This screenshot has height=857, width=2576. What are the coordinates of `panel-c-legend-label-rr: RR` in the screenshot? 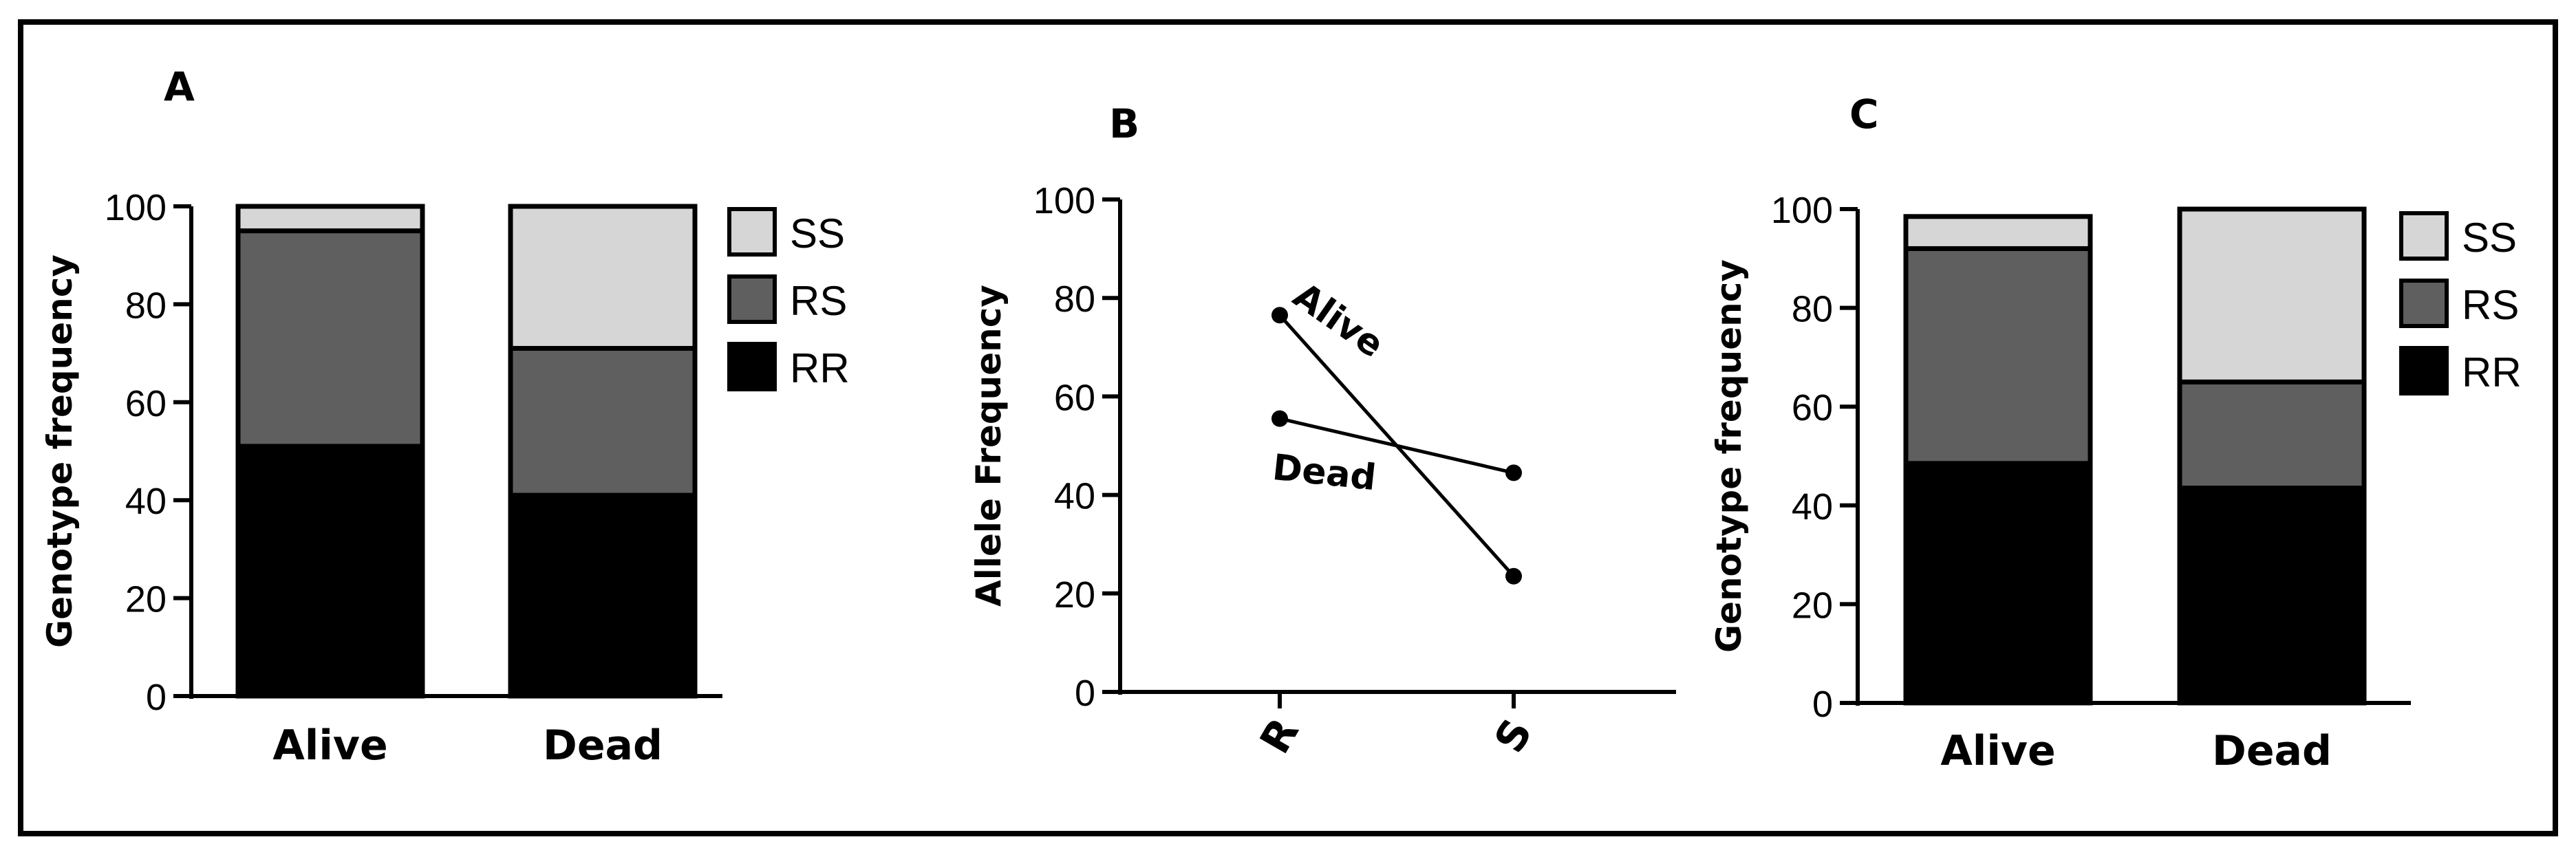 It's located at (2492, 372).